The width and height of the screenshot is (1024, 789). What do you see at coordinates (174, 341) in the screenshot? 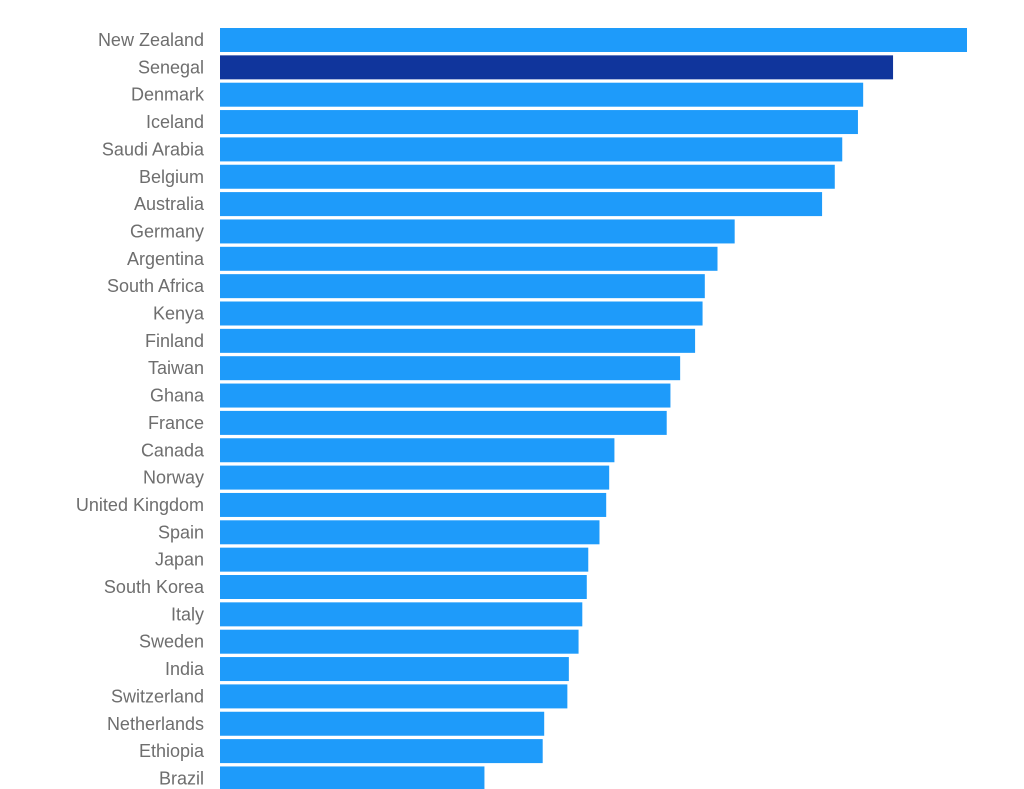
I see `category-label-finland: Finland` at bounding box center [174, 341].